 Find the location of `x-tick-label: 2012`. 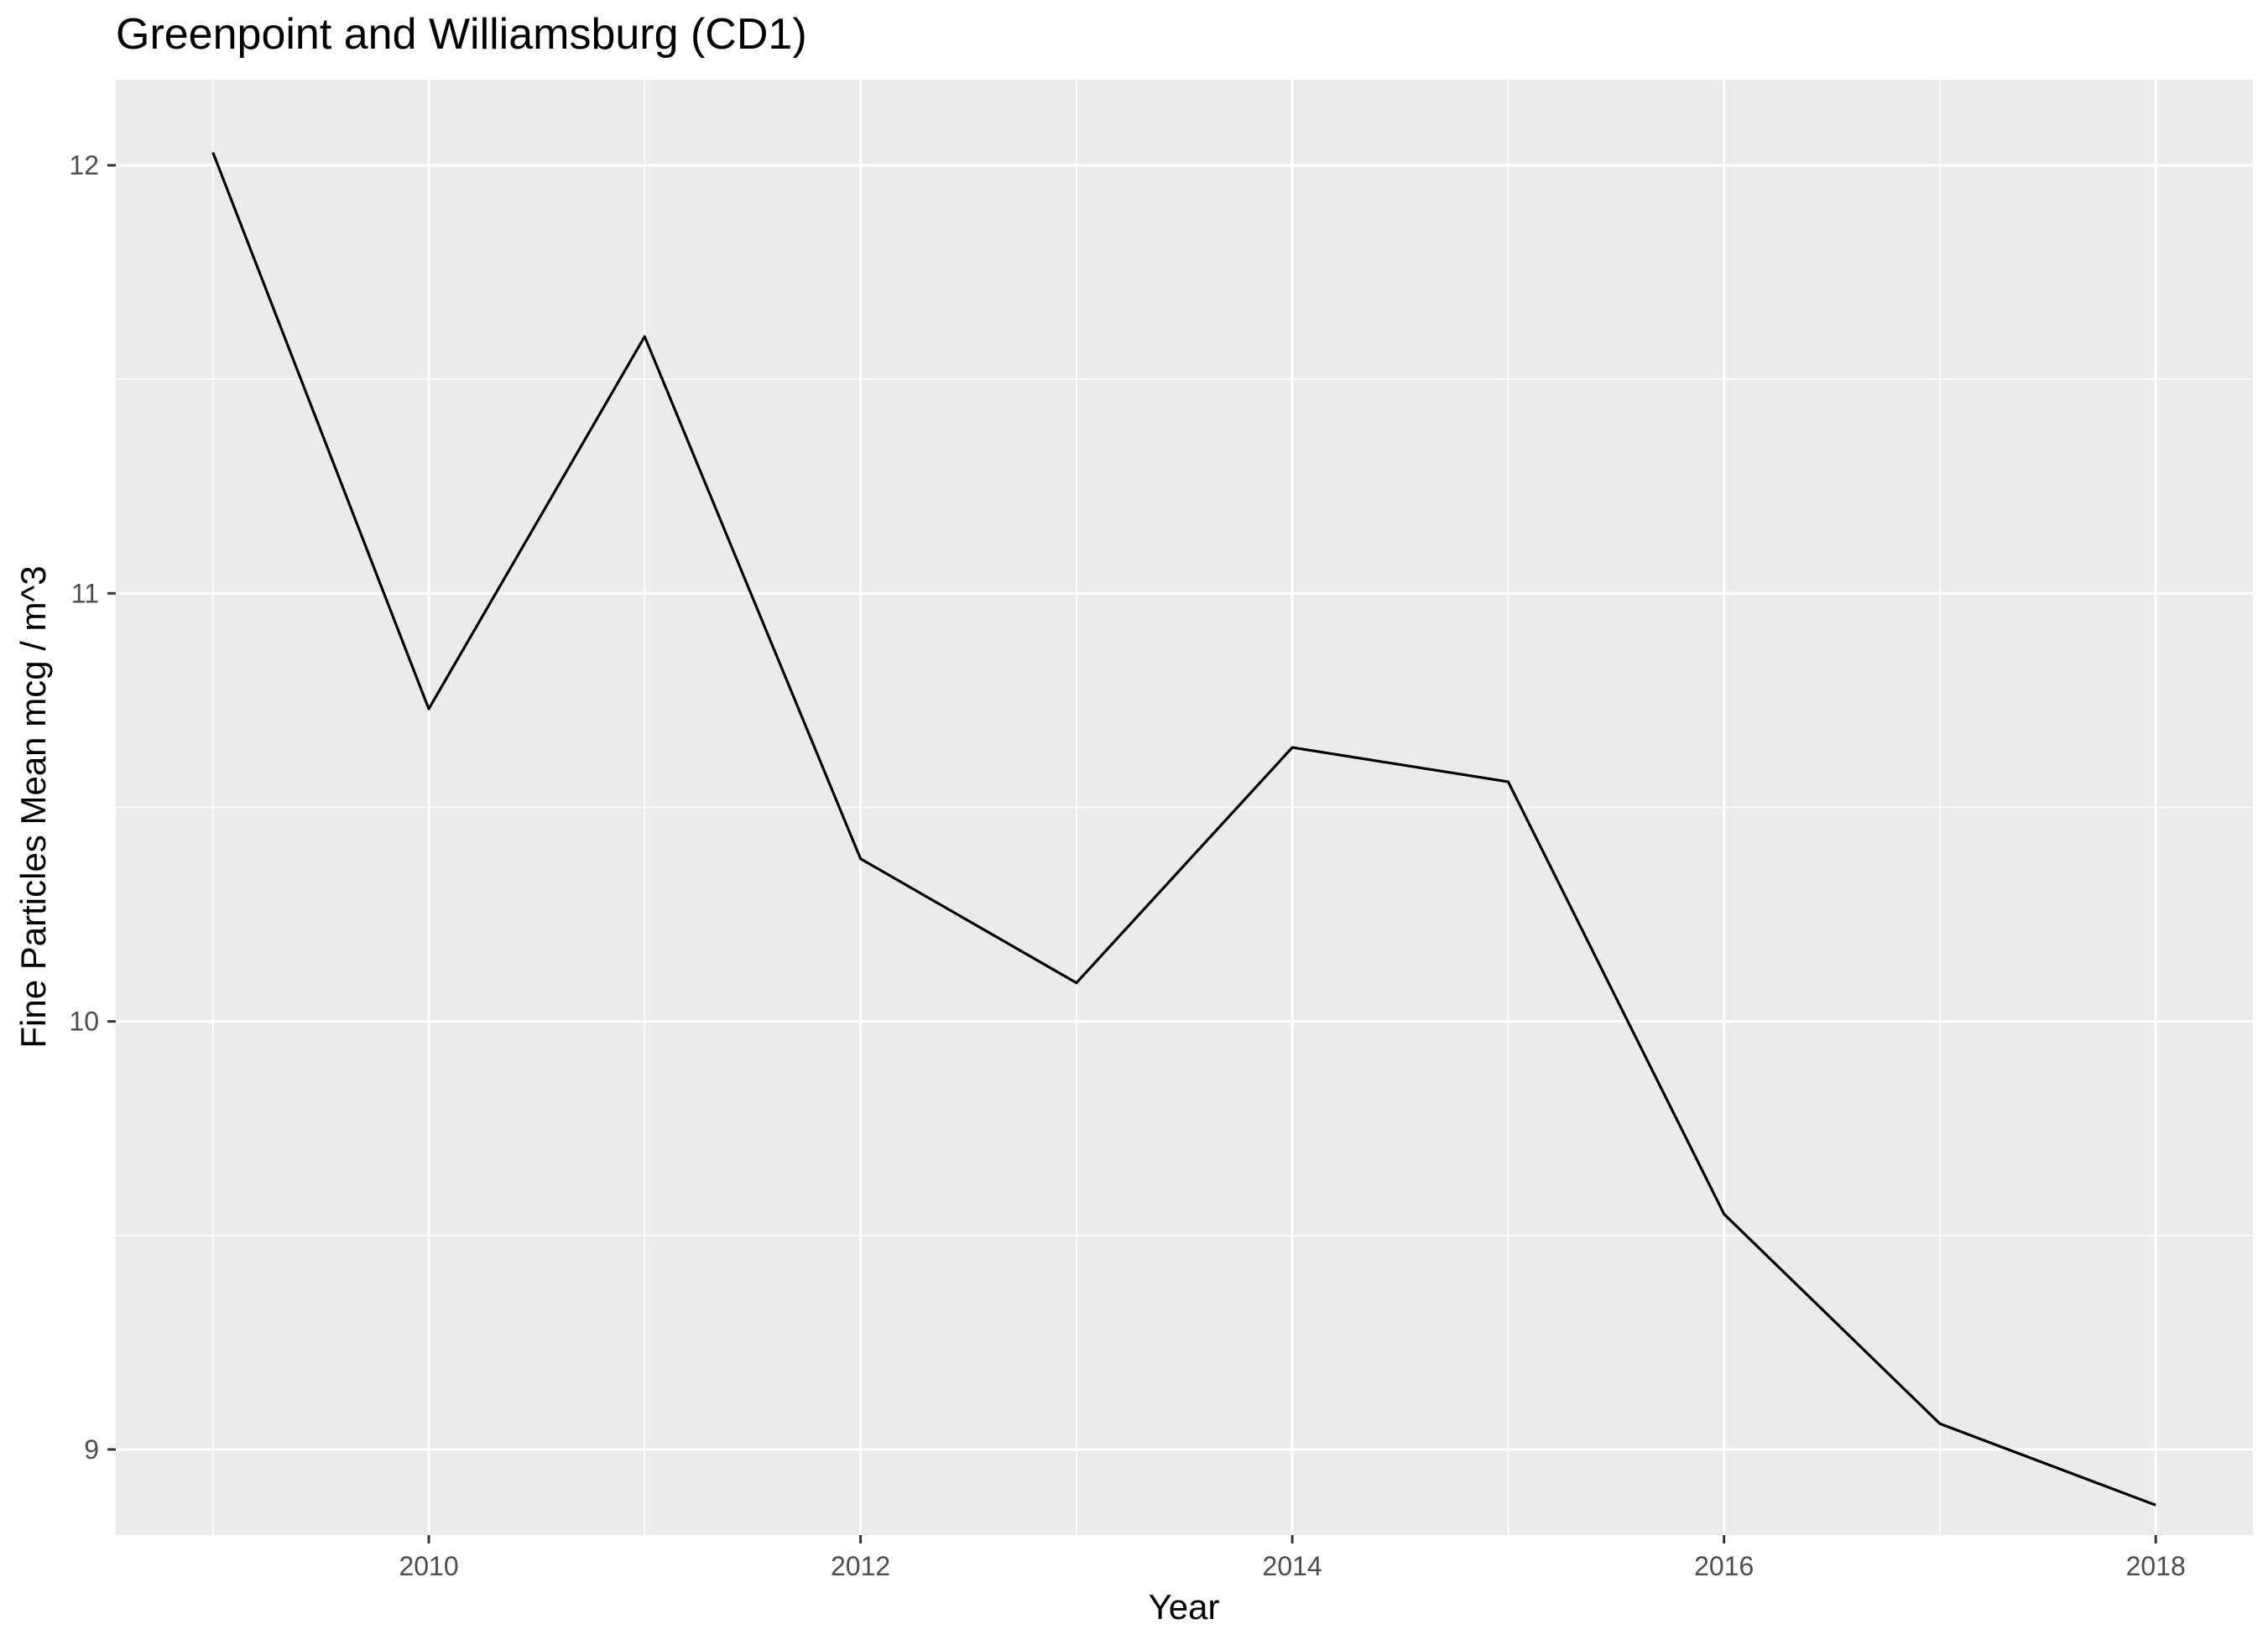

x-tick-label: 2012 is located at coordinates (861, 1566).